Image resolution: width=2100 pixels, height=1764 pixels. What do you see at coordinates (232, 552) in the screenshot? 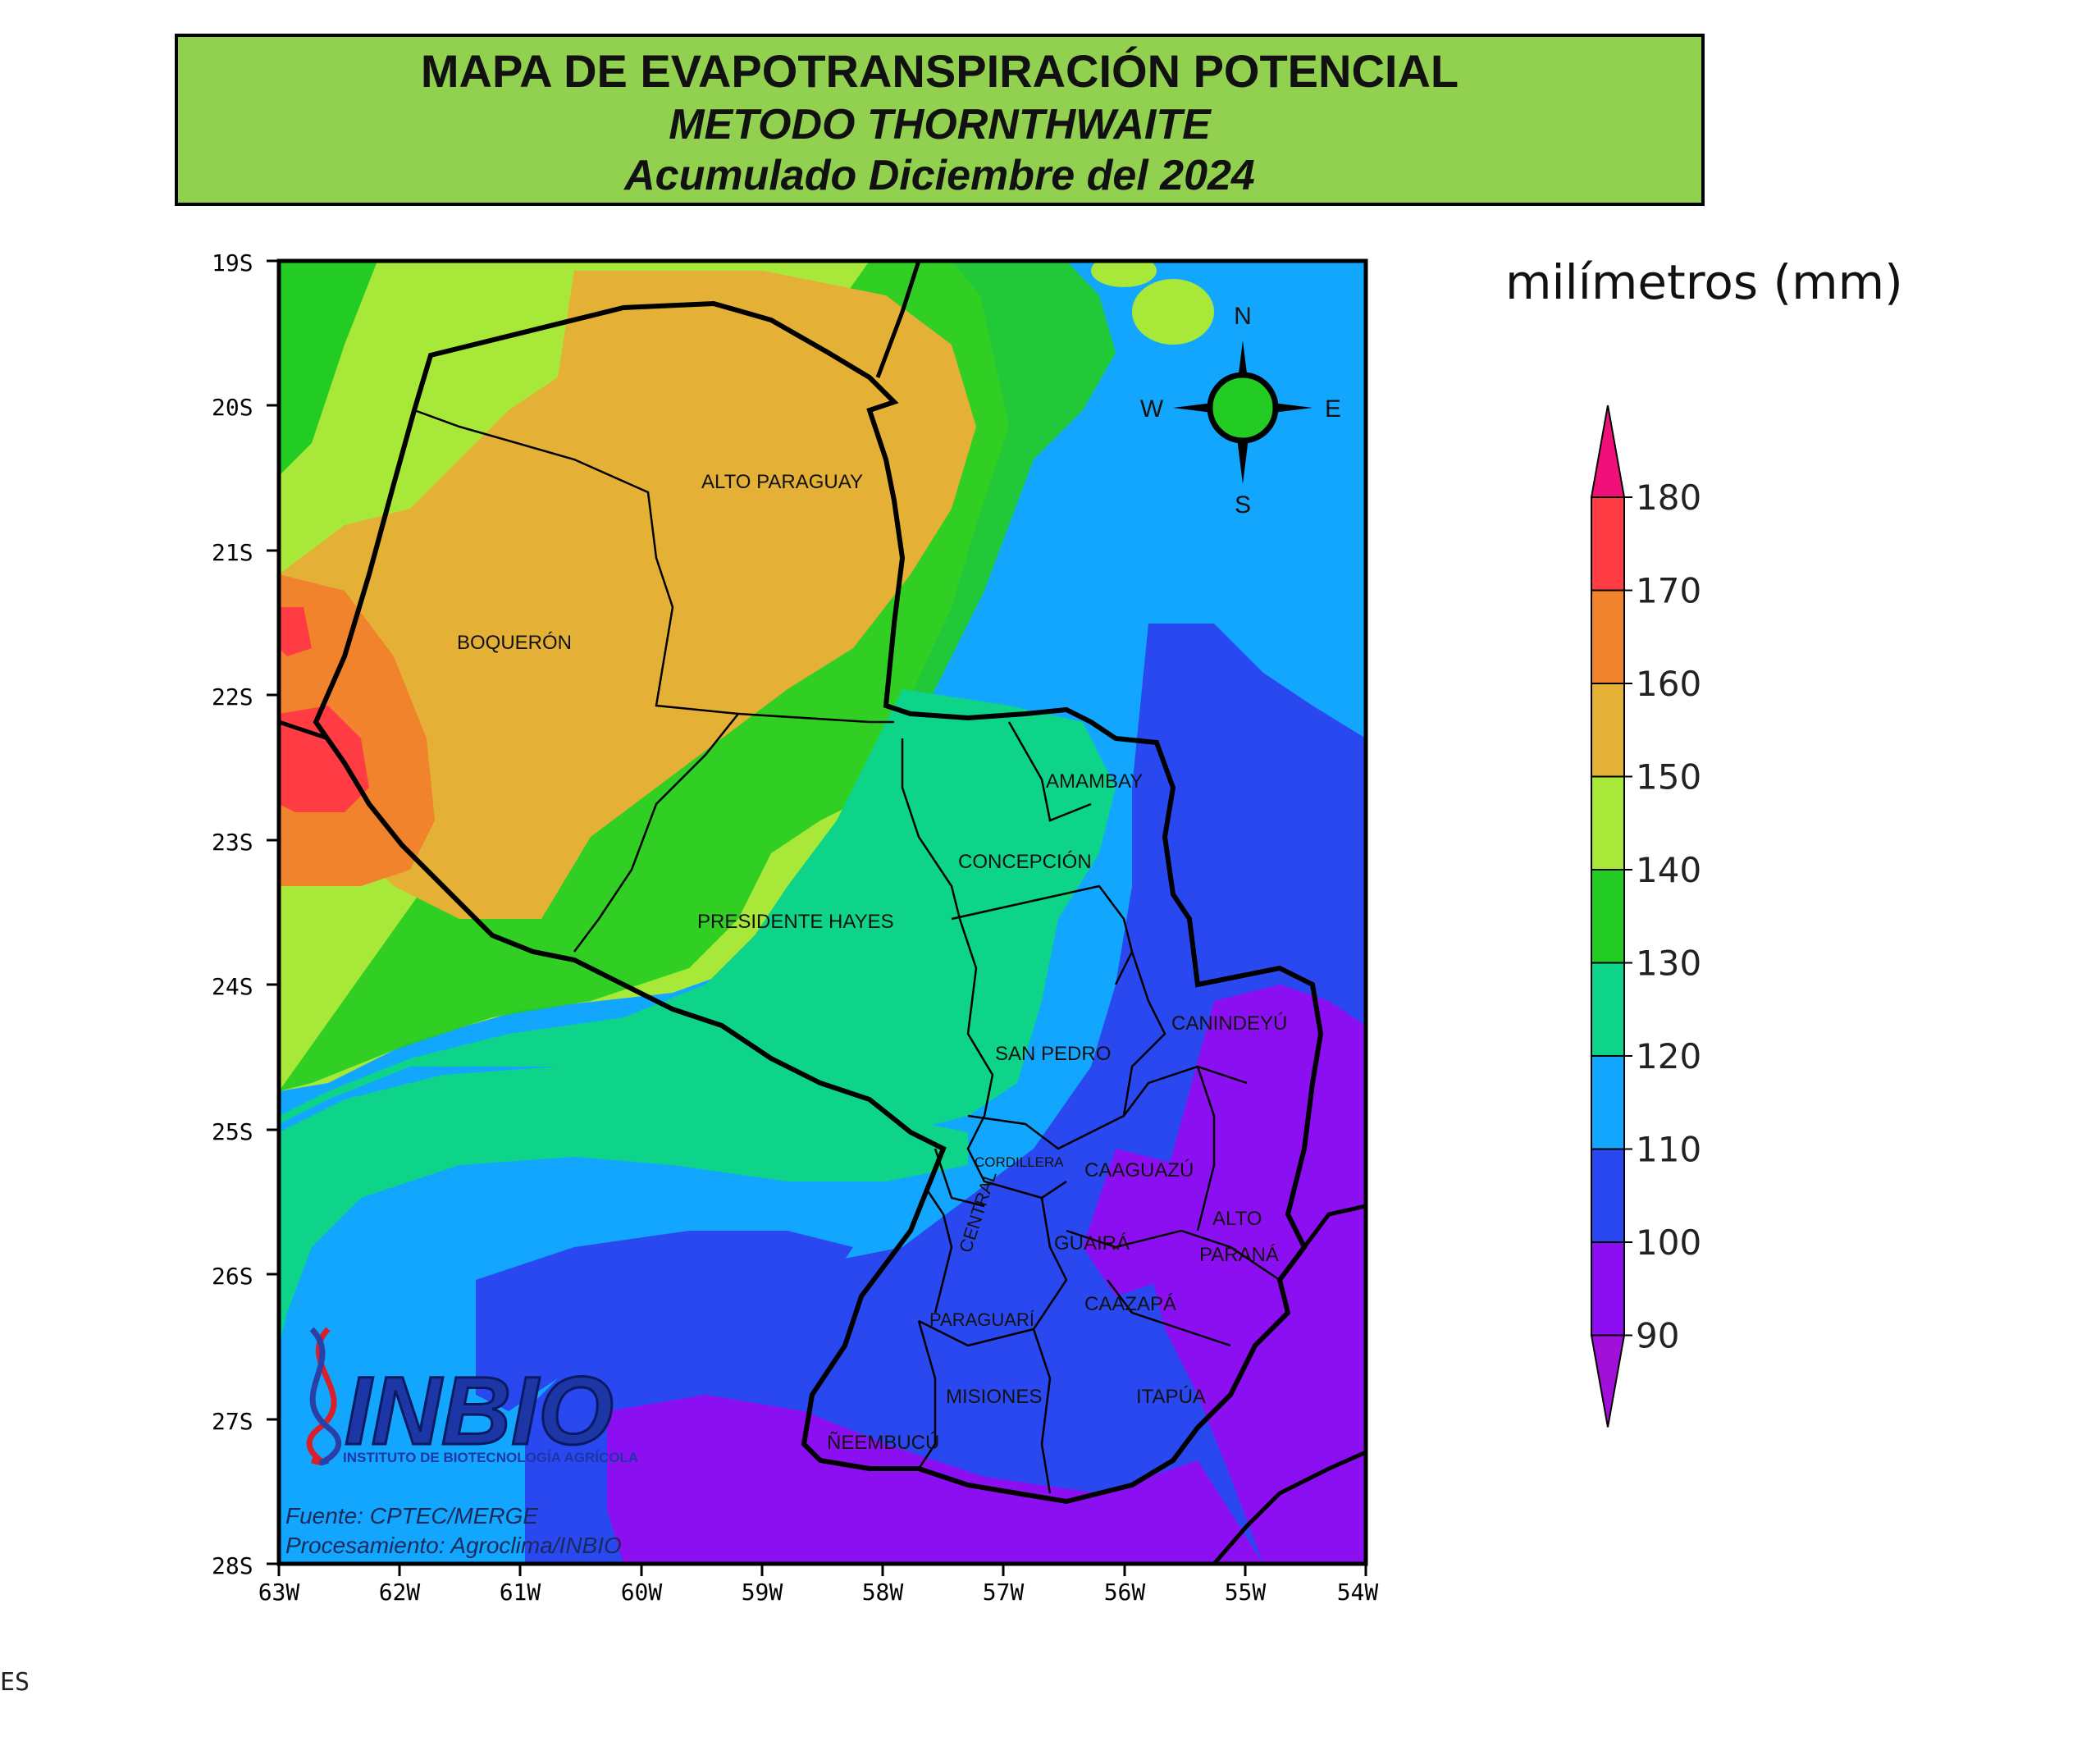
I see `lat-tick-label: 21S` at bounding box center [232, 552].